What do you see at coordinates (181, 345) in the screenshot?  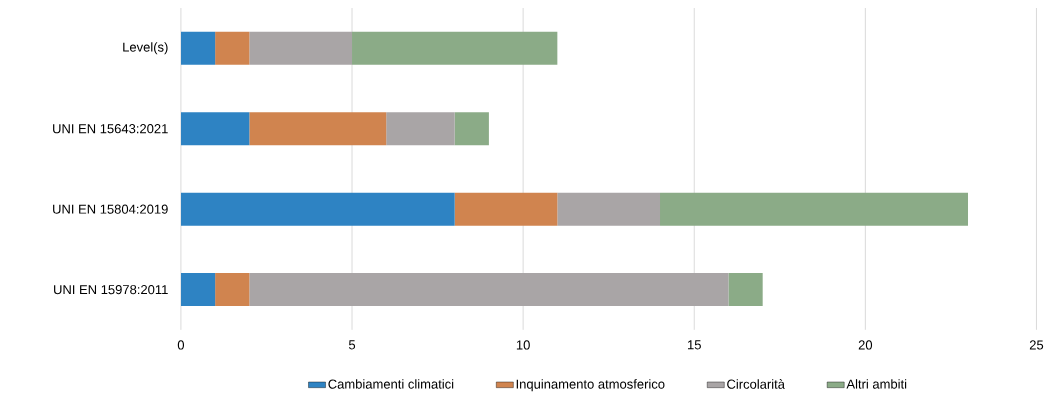 I see `x-tick-label: 0` at bounding box center [181, 345].